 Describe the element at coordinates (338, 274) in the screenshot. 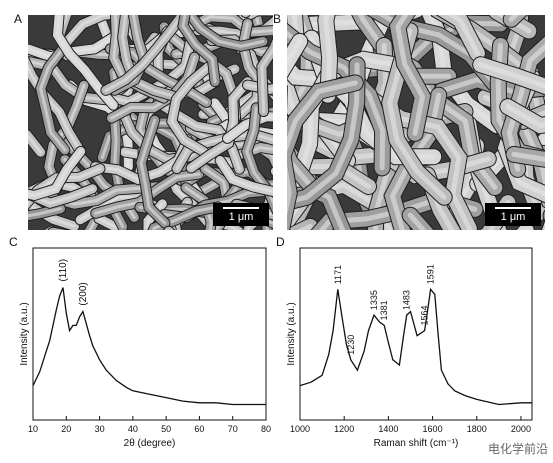

I see `peak-label: 1171` at that location.